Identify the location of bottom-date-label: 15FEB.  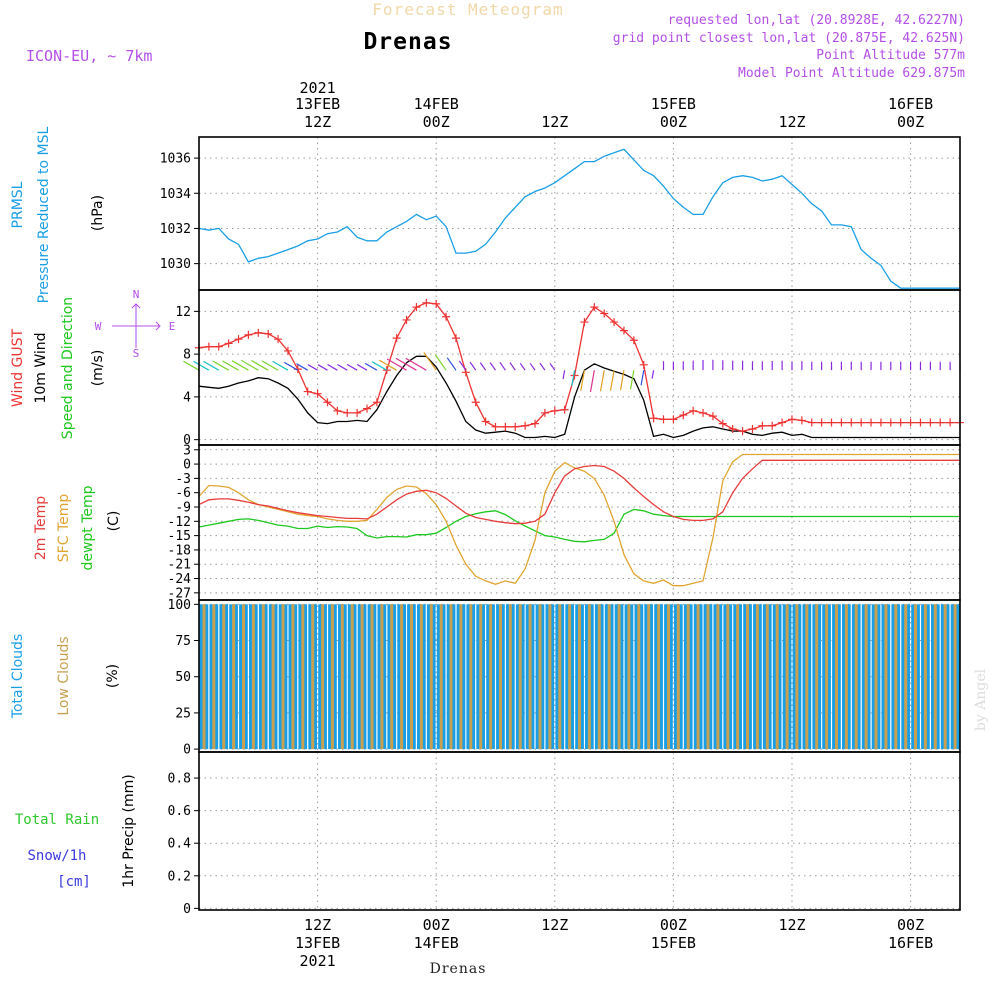
(673, 943).